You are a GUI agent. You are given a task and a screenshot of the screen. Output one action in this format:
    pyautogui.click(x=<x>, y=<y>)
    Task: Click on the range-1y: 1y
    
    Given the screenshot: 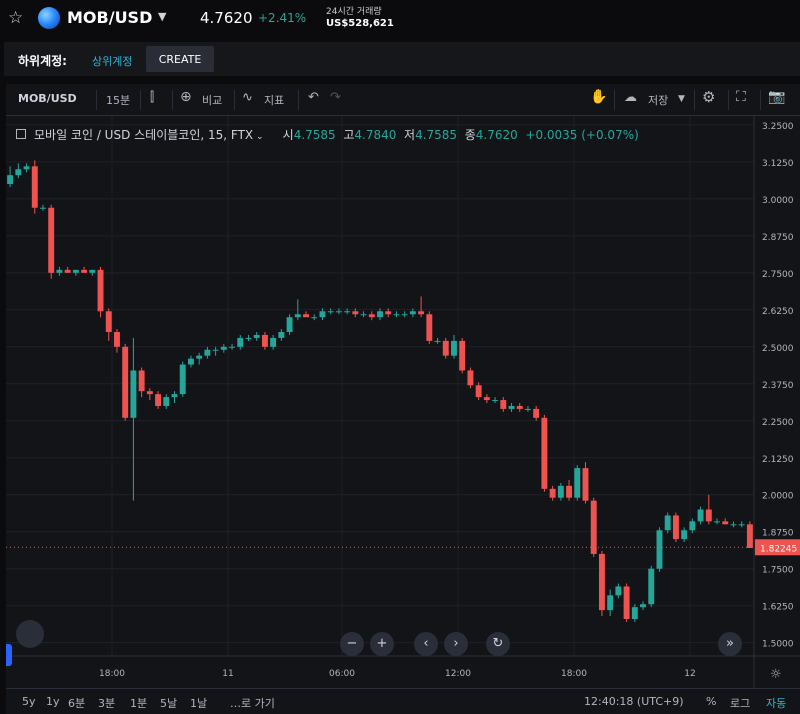 What is the action you would take?
    pyautogui.click(x=53, y=701)
    